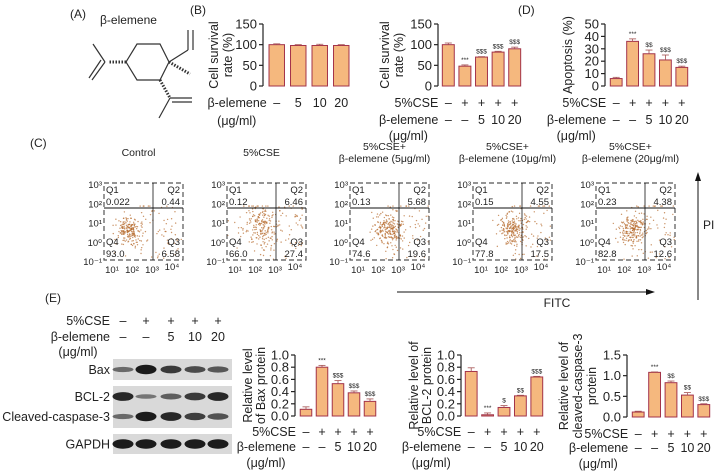  What do you see at coordinates (408, 136) in the screenshot?
I see `unit-label: (μg/ml)` at bounding box center [408, 136].